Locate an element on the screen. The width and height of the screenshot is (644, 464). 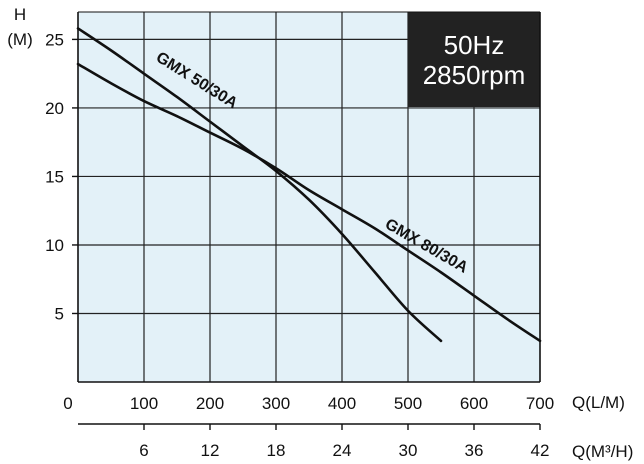
x-tick-label: 300 is located at coordinates (276, 403).